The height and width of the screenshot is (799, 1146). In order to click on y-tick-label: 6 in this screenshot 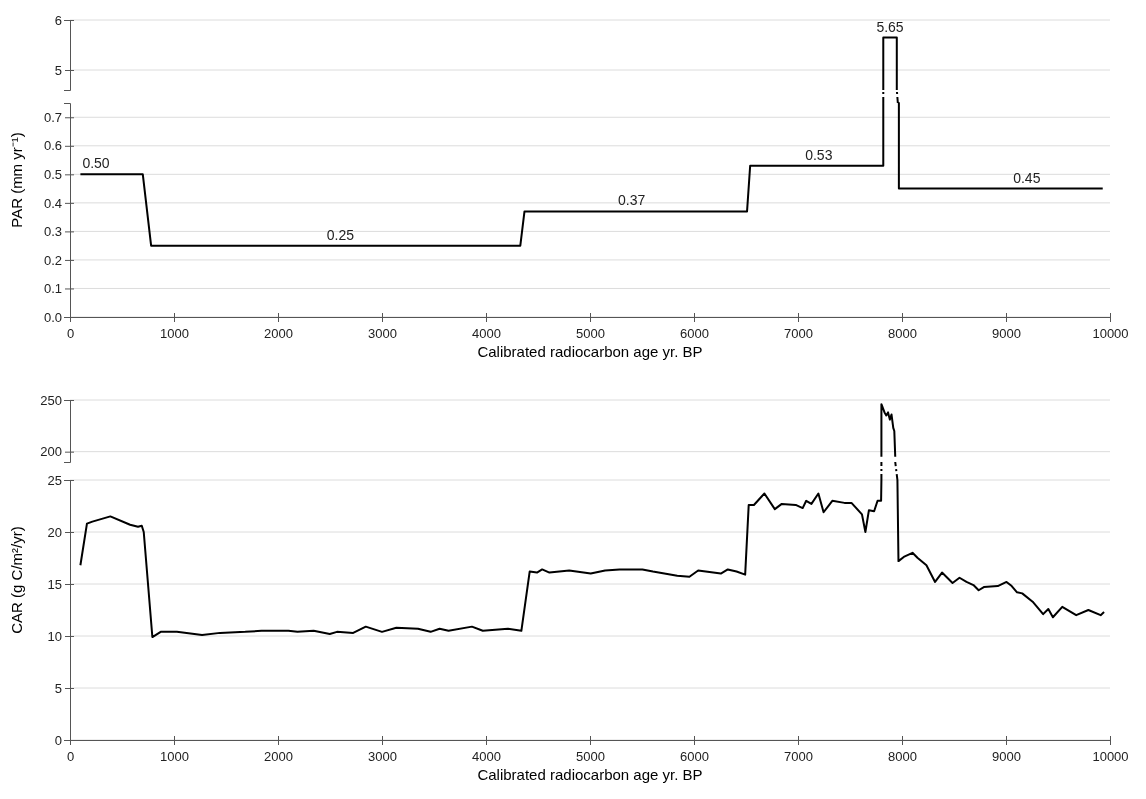, I will do `click(58, 20)`.